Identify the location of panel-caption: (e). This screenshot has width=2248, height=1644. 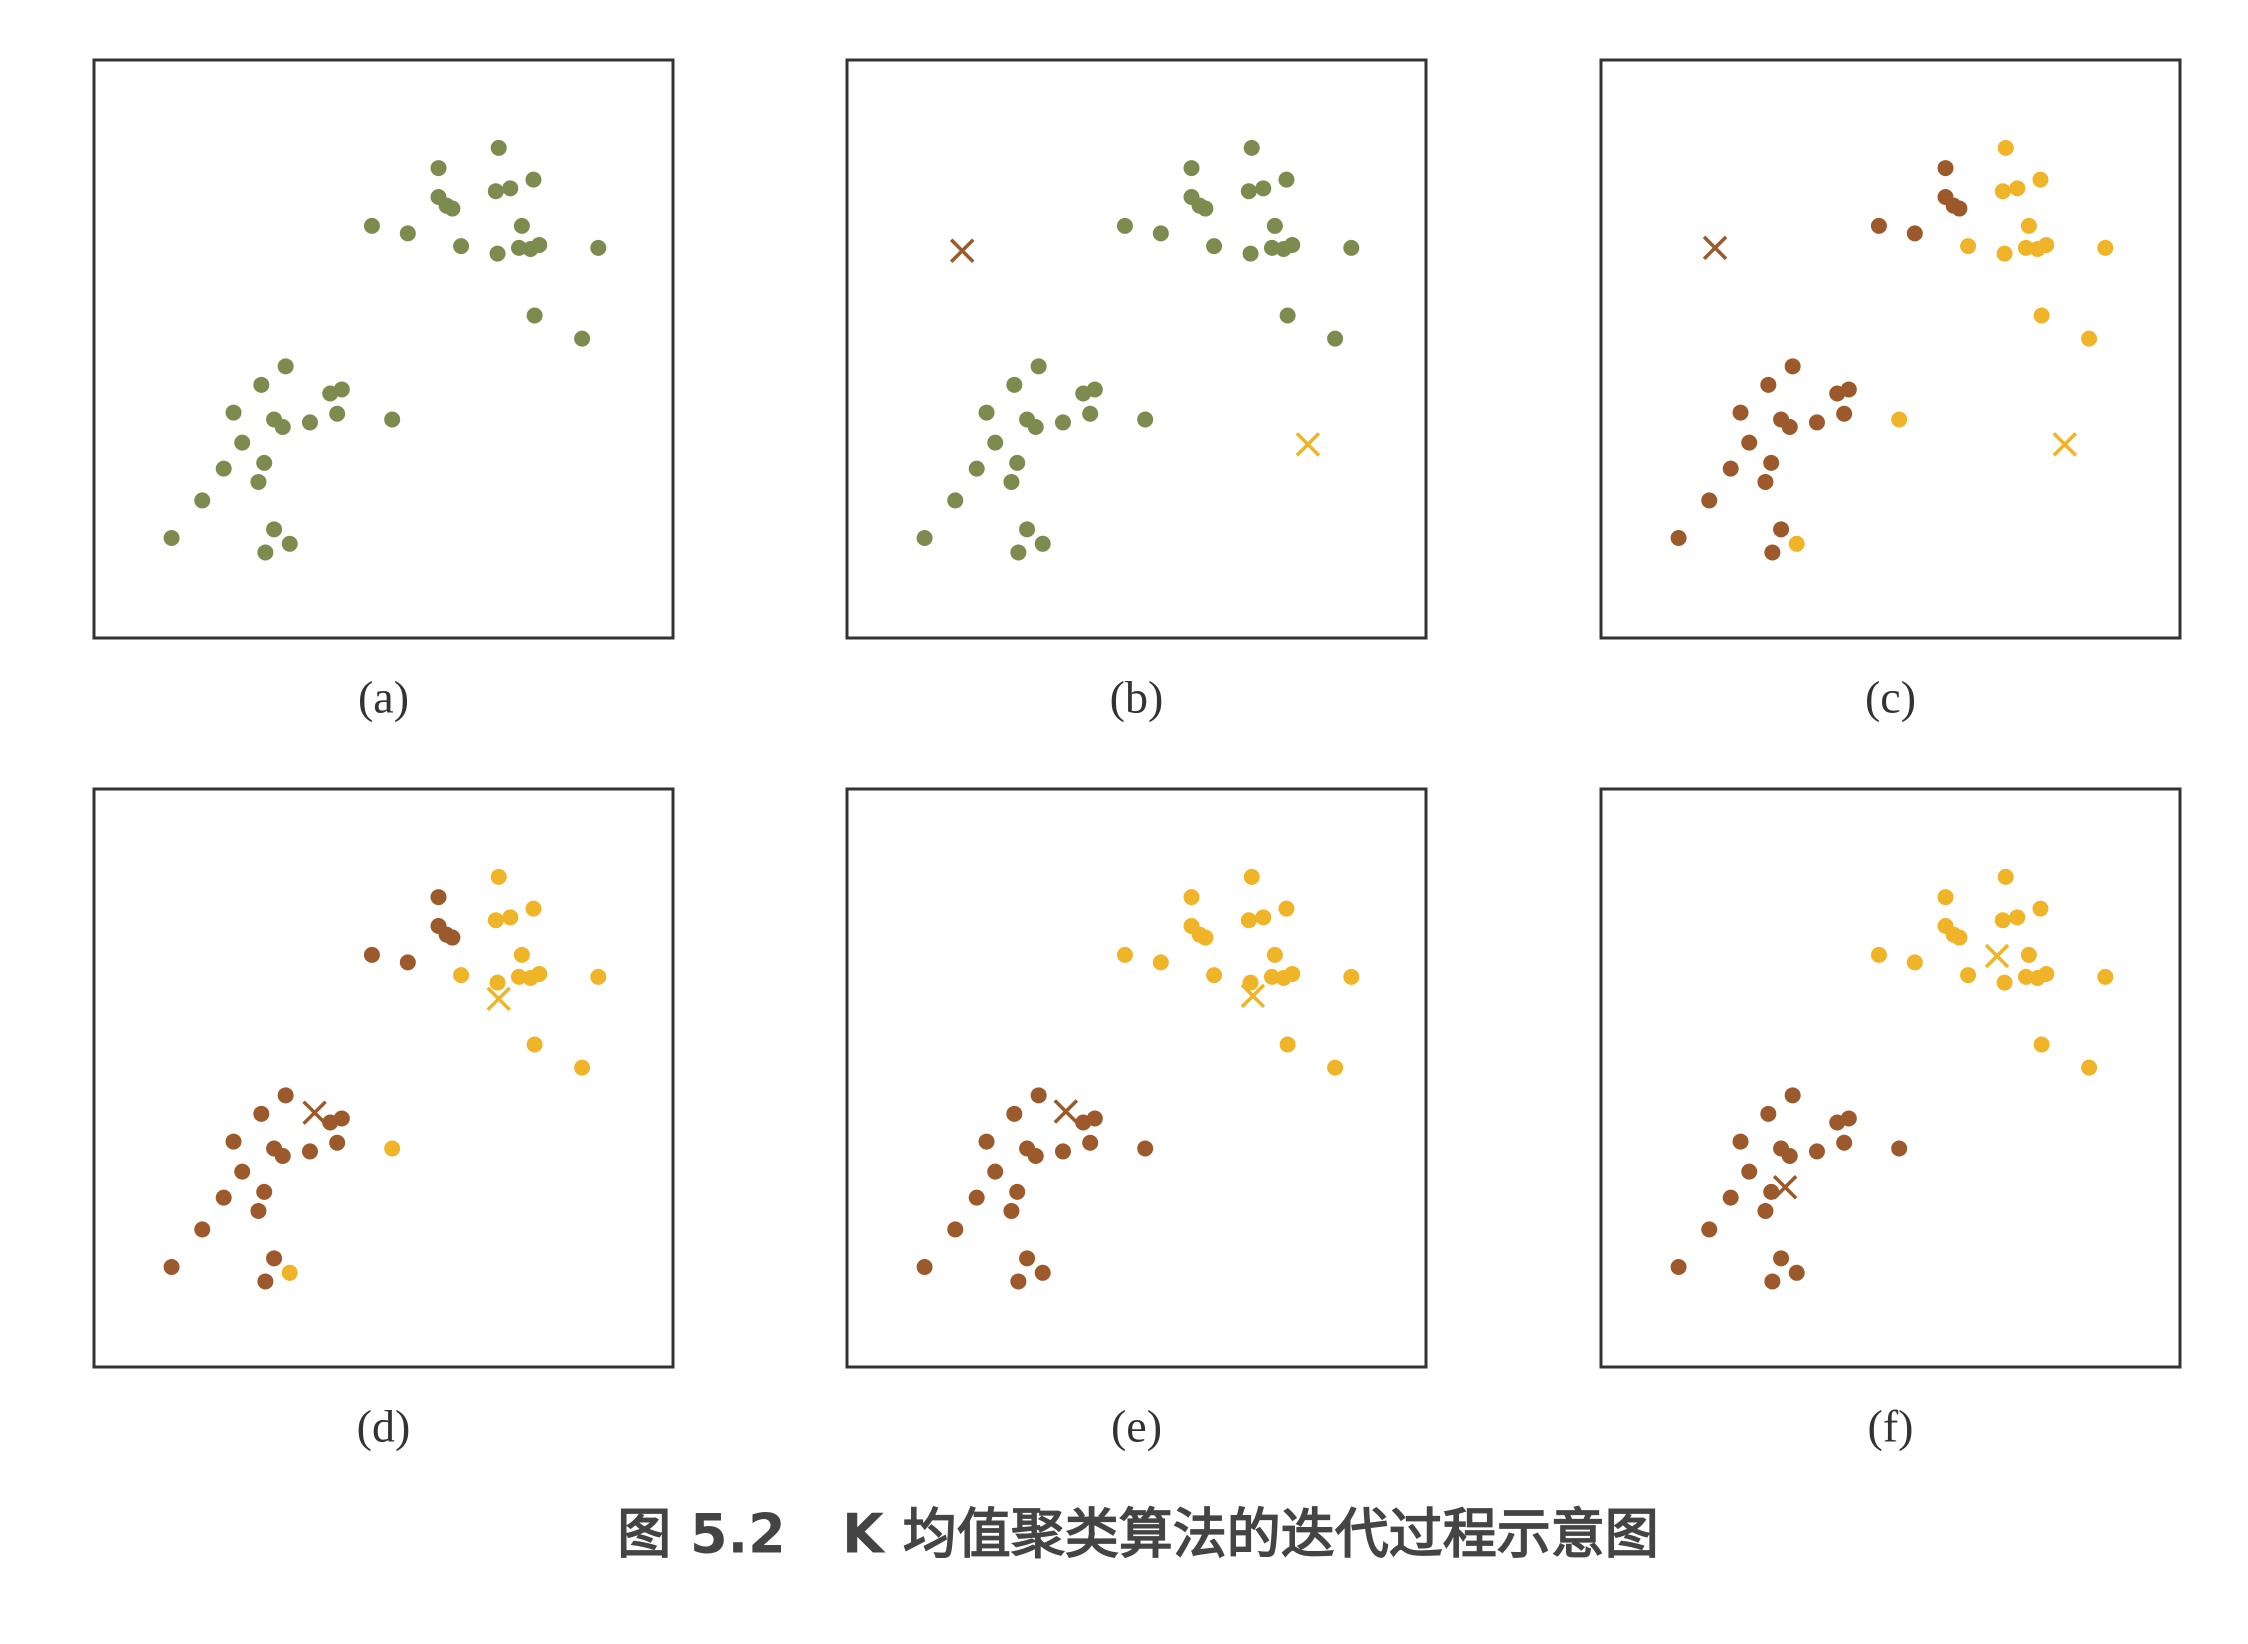
(1136, 1426).